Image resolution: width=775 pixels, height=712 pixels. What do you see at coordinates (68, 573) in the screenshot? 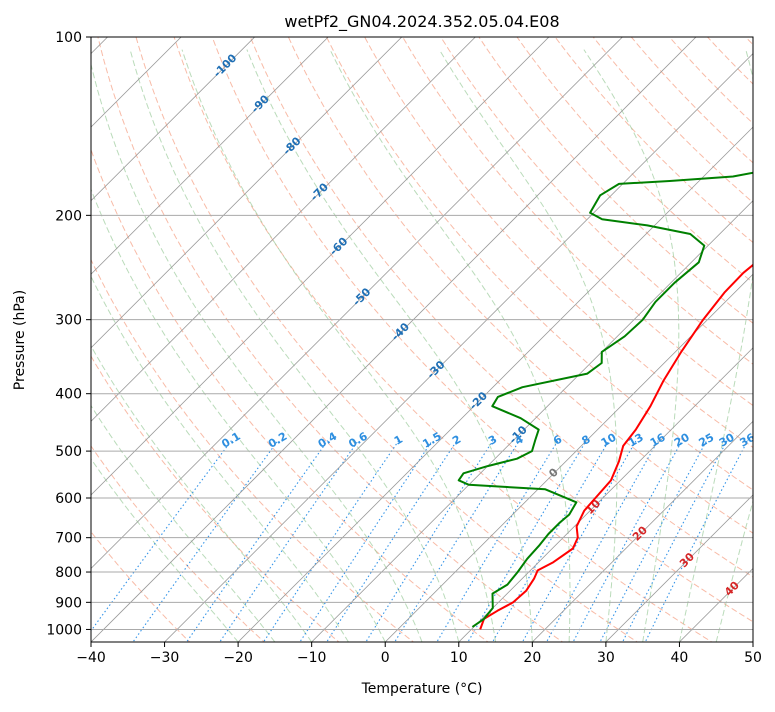
I see `y-tick-label: 800` at bounding box center [68, 573].